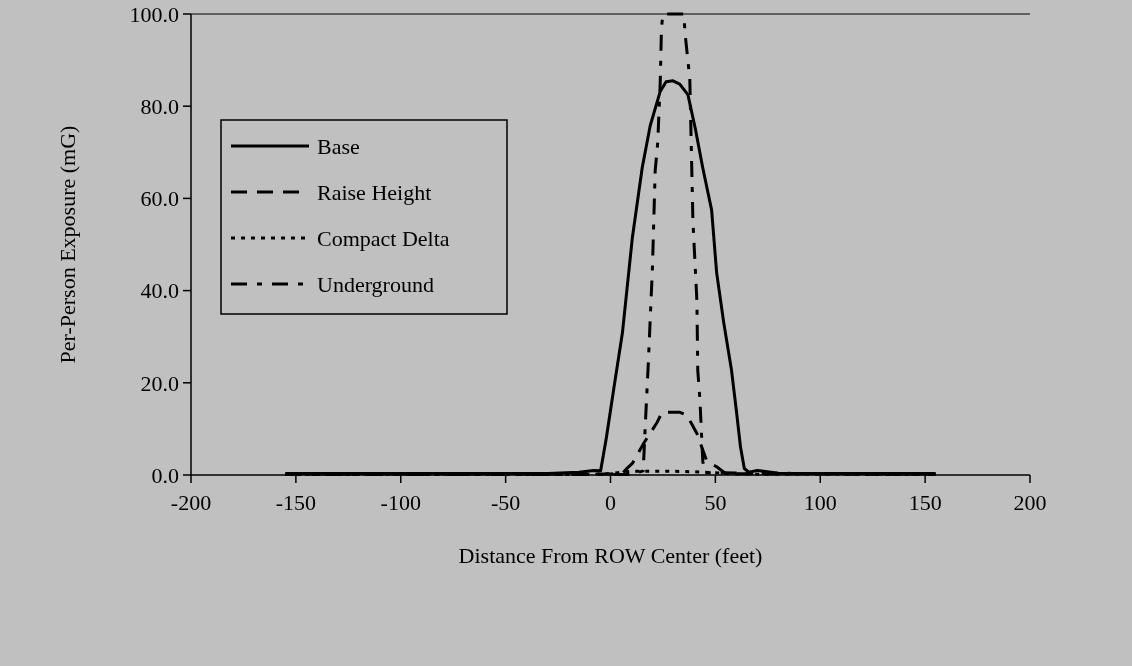 The width and height of the screenshot is (1132, 666). What do you see at coordinates (505, 502) in the screenshot?
I see `x-tick-label: -50` at bounding box center [505, 502].